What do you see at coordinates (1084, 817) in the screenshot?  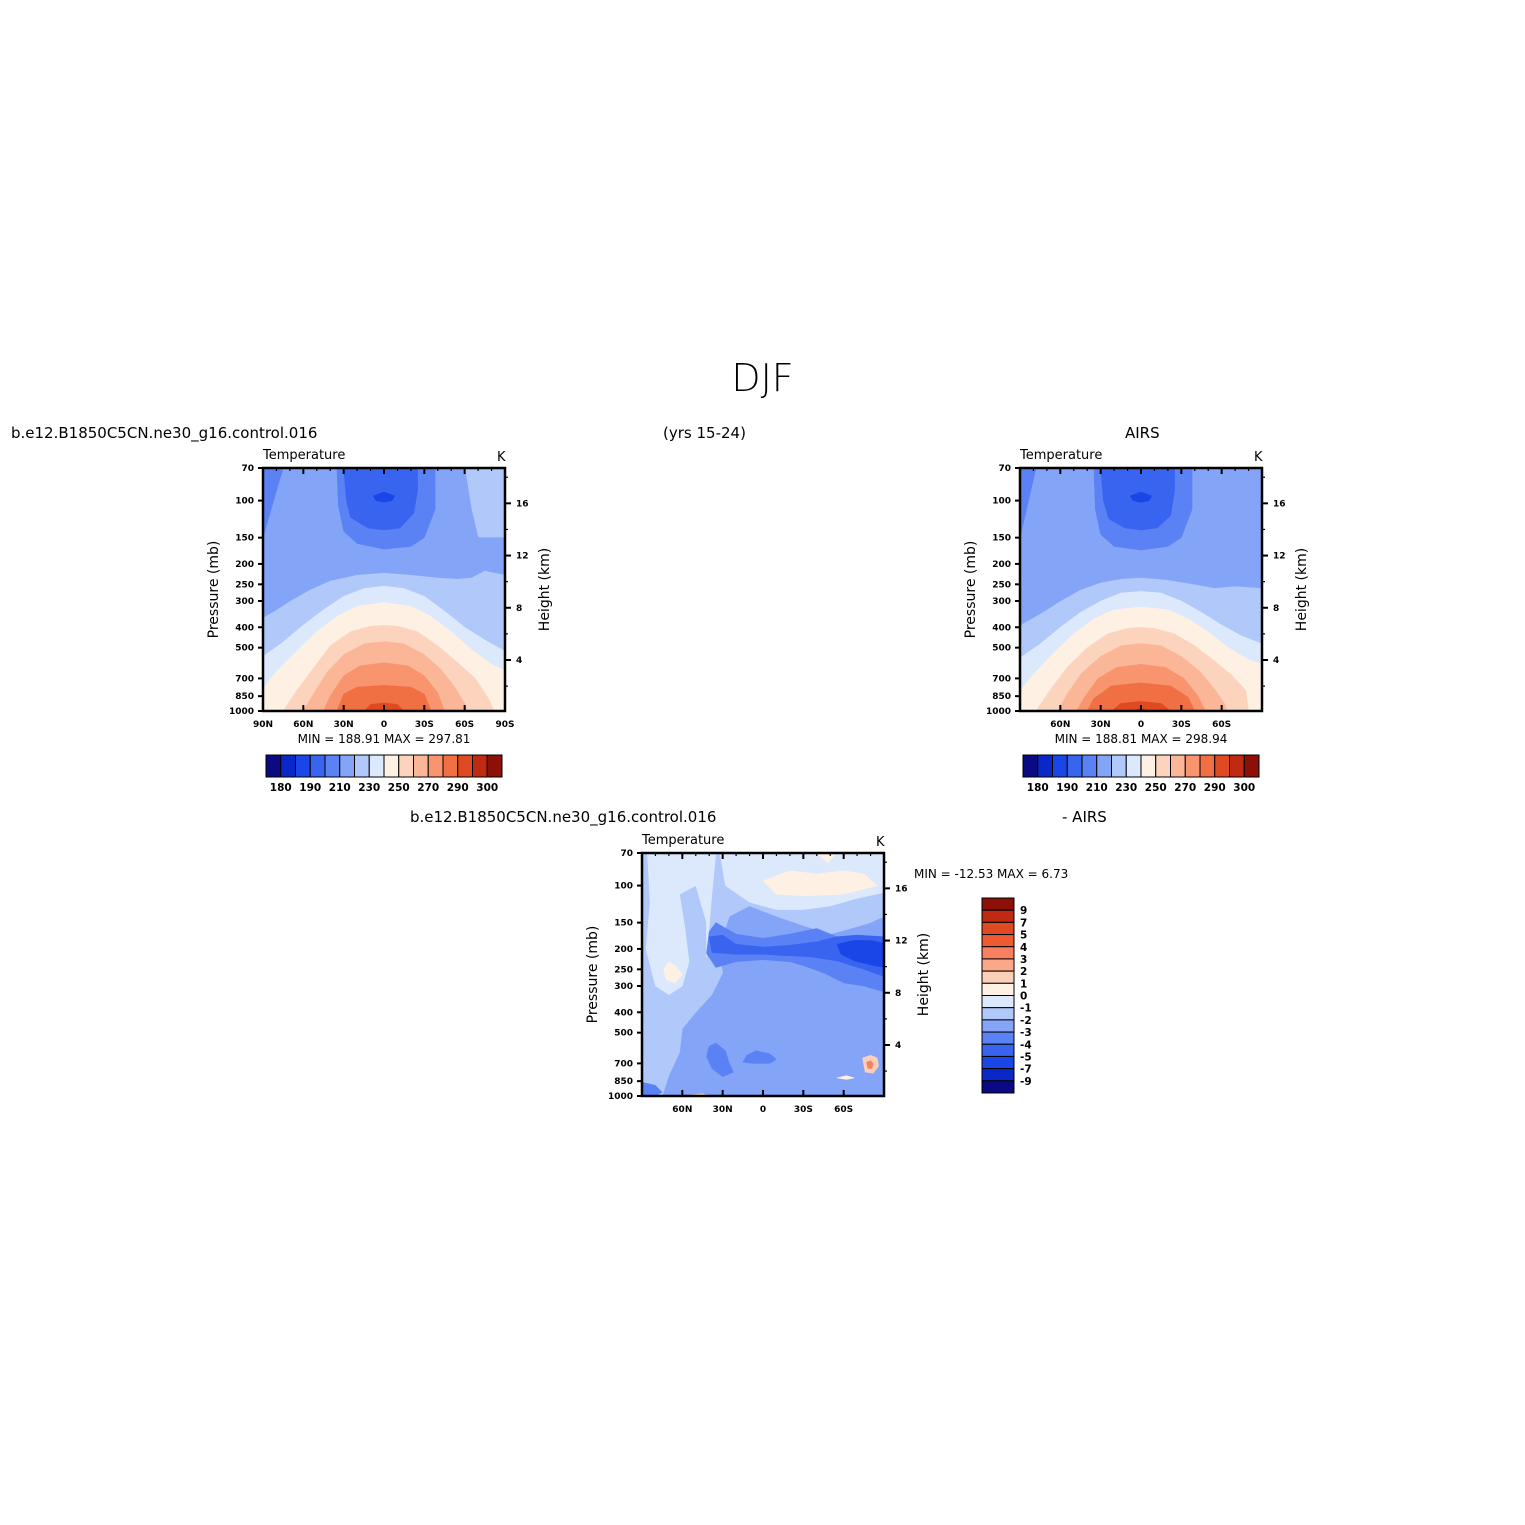 I see `diff-suffix-label: - AIRS` at bounding box center [1084, 817].